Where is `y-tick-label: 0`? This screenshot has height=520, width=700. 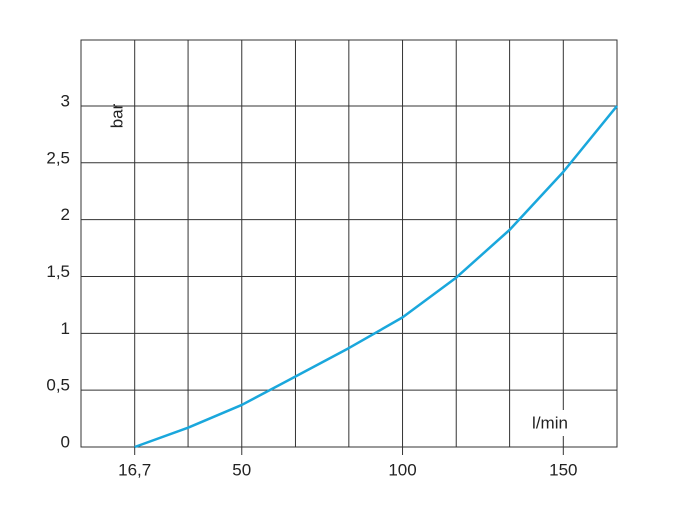 y-tick-label: 0 is located at coordinates (65, 441).